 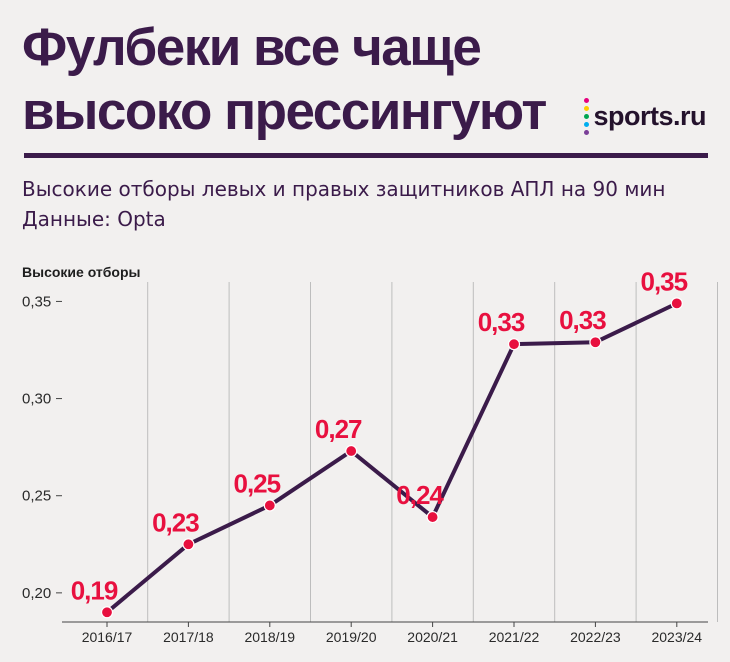 I want to click on data-label: 0,35, so click(x=663, y=281).